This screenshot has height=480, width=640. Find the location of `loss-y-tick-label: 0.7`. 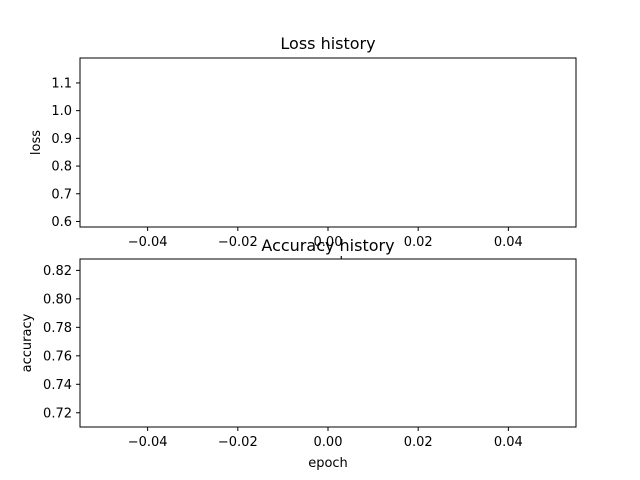

loss-y-tick-label: 0.7 is located at coordinates (61, 194).